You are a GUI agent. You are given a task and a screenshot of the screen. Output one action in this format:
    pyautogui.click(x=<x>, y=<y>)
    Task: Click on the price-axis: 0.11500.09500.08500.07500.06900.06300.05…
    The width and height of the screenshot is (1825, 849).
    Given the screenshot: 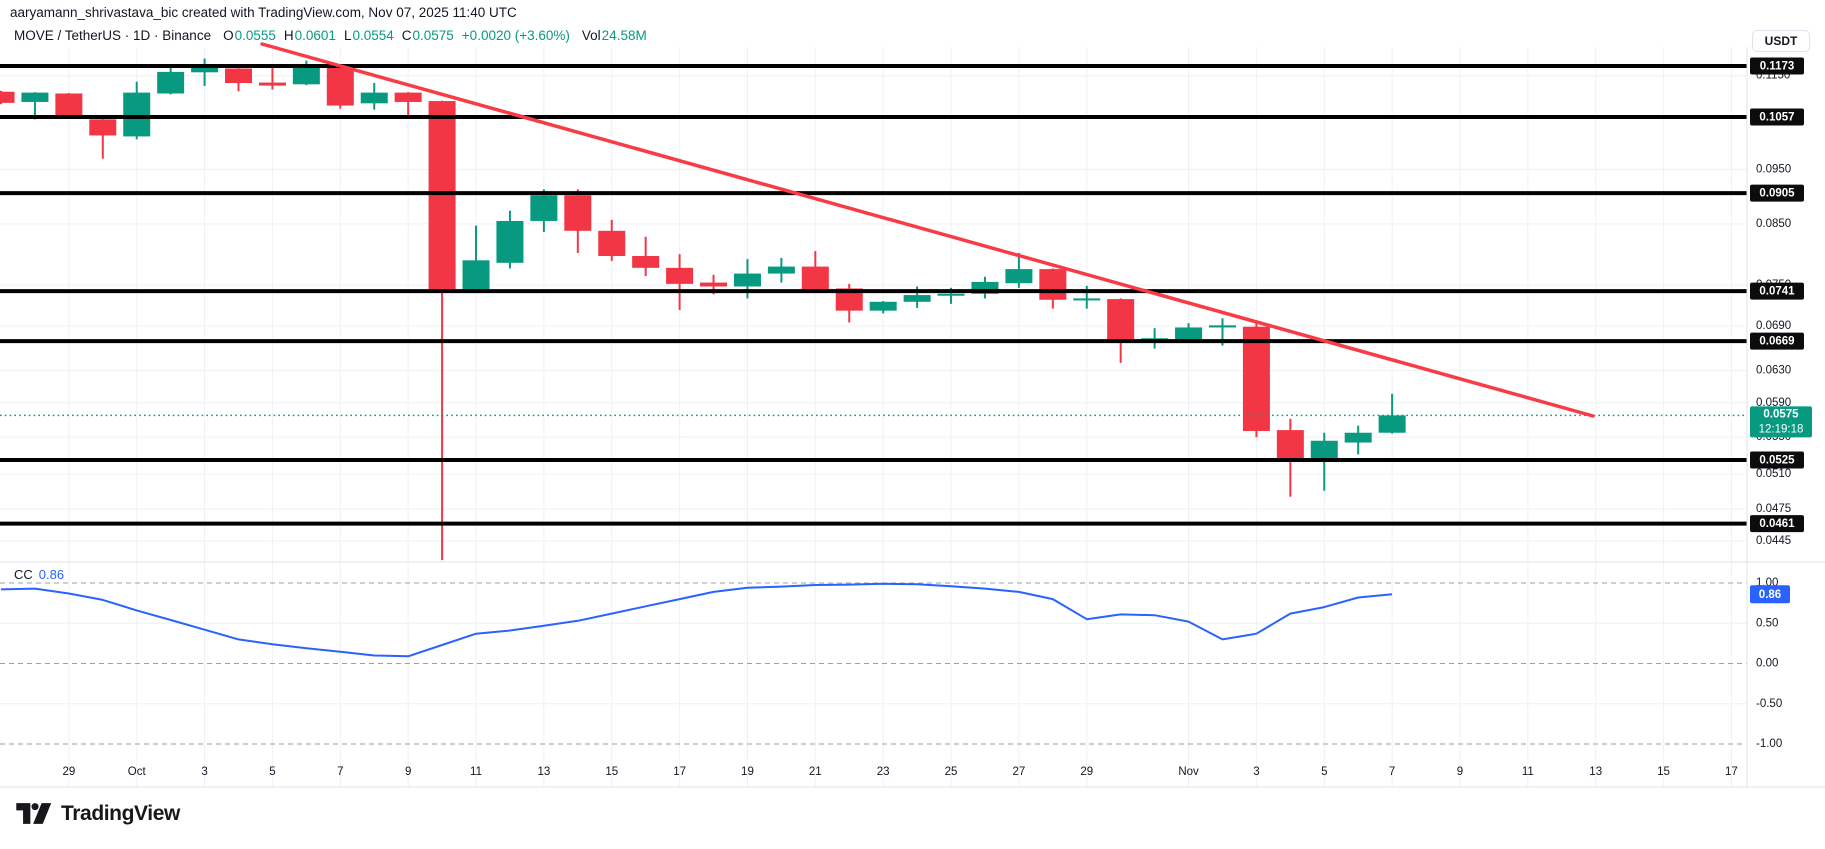 What is the action you would take?
    pyautogui.click(x=1781, y=302)
    